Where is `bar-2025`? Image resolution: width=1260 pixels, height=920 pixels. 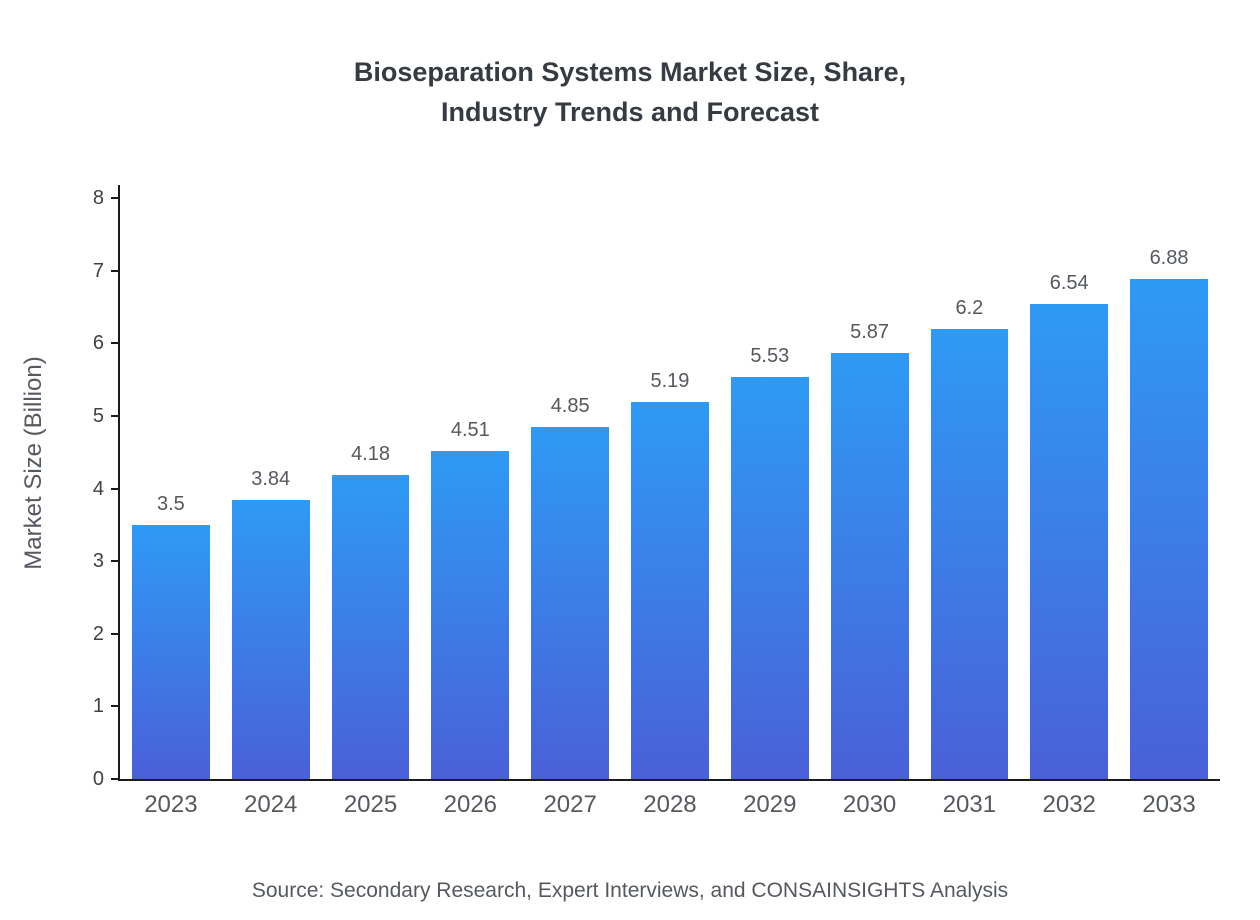
bar-2025 is located at coordinates (370, 627).